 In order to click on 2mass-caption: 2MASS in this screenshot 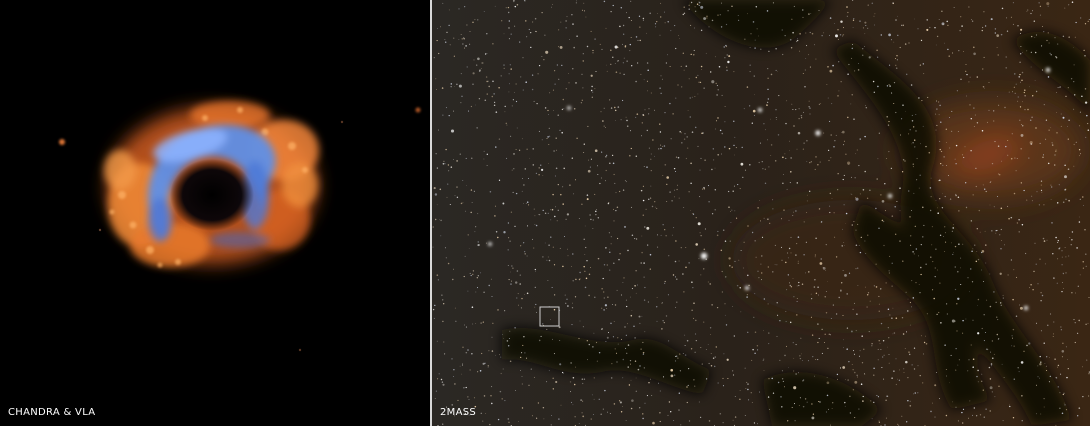, I will do `click(458, 412)`.